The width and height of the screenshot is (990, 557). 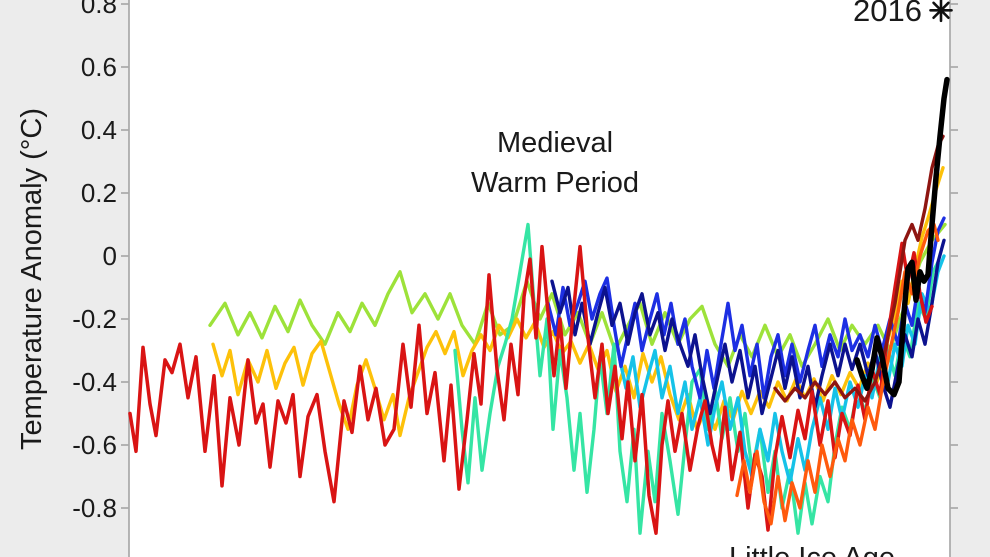 What do you see at coordinates (110, 256) in the screenshot?
I see `y-tick-label: 0` at bounding box center [110, 256].